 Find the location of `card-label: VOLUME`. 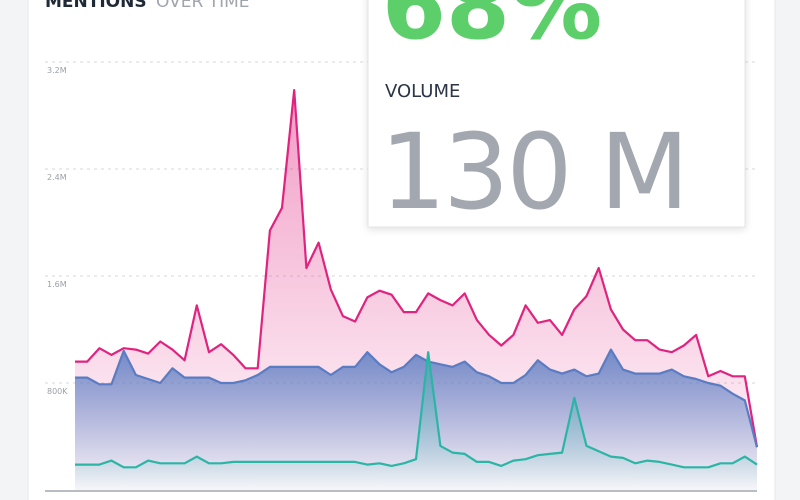

card-label: VOLUME is located at coordinates (422, 91).